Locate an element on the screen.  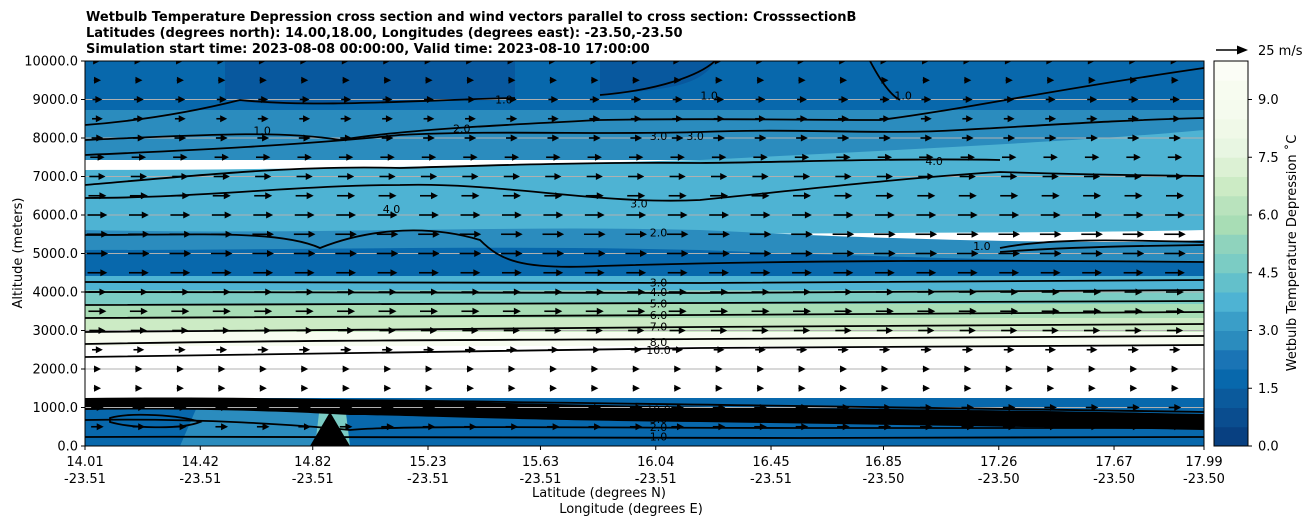
contour-1-upper-left is located at coordinates (300, 111).